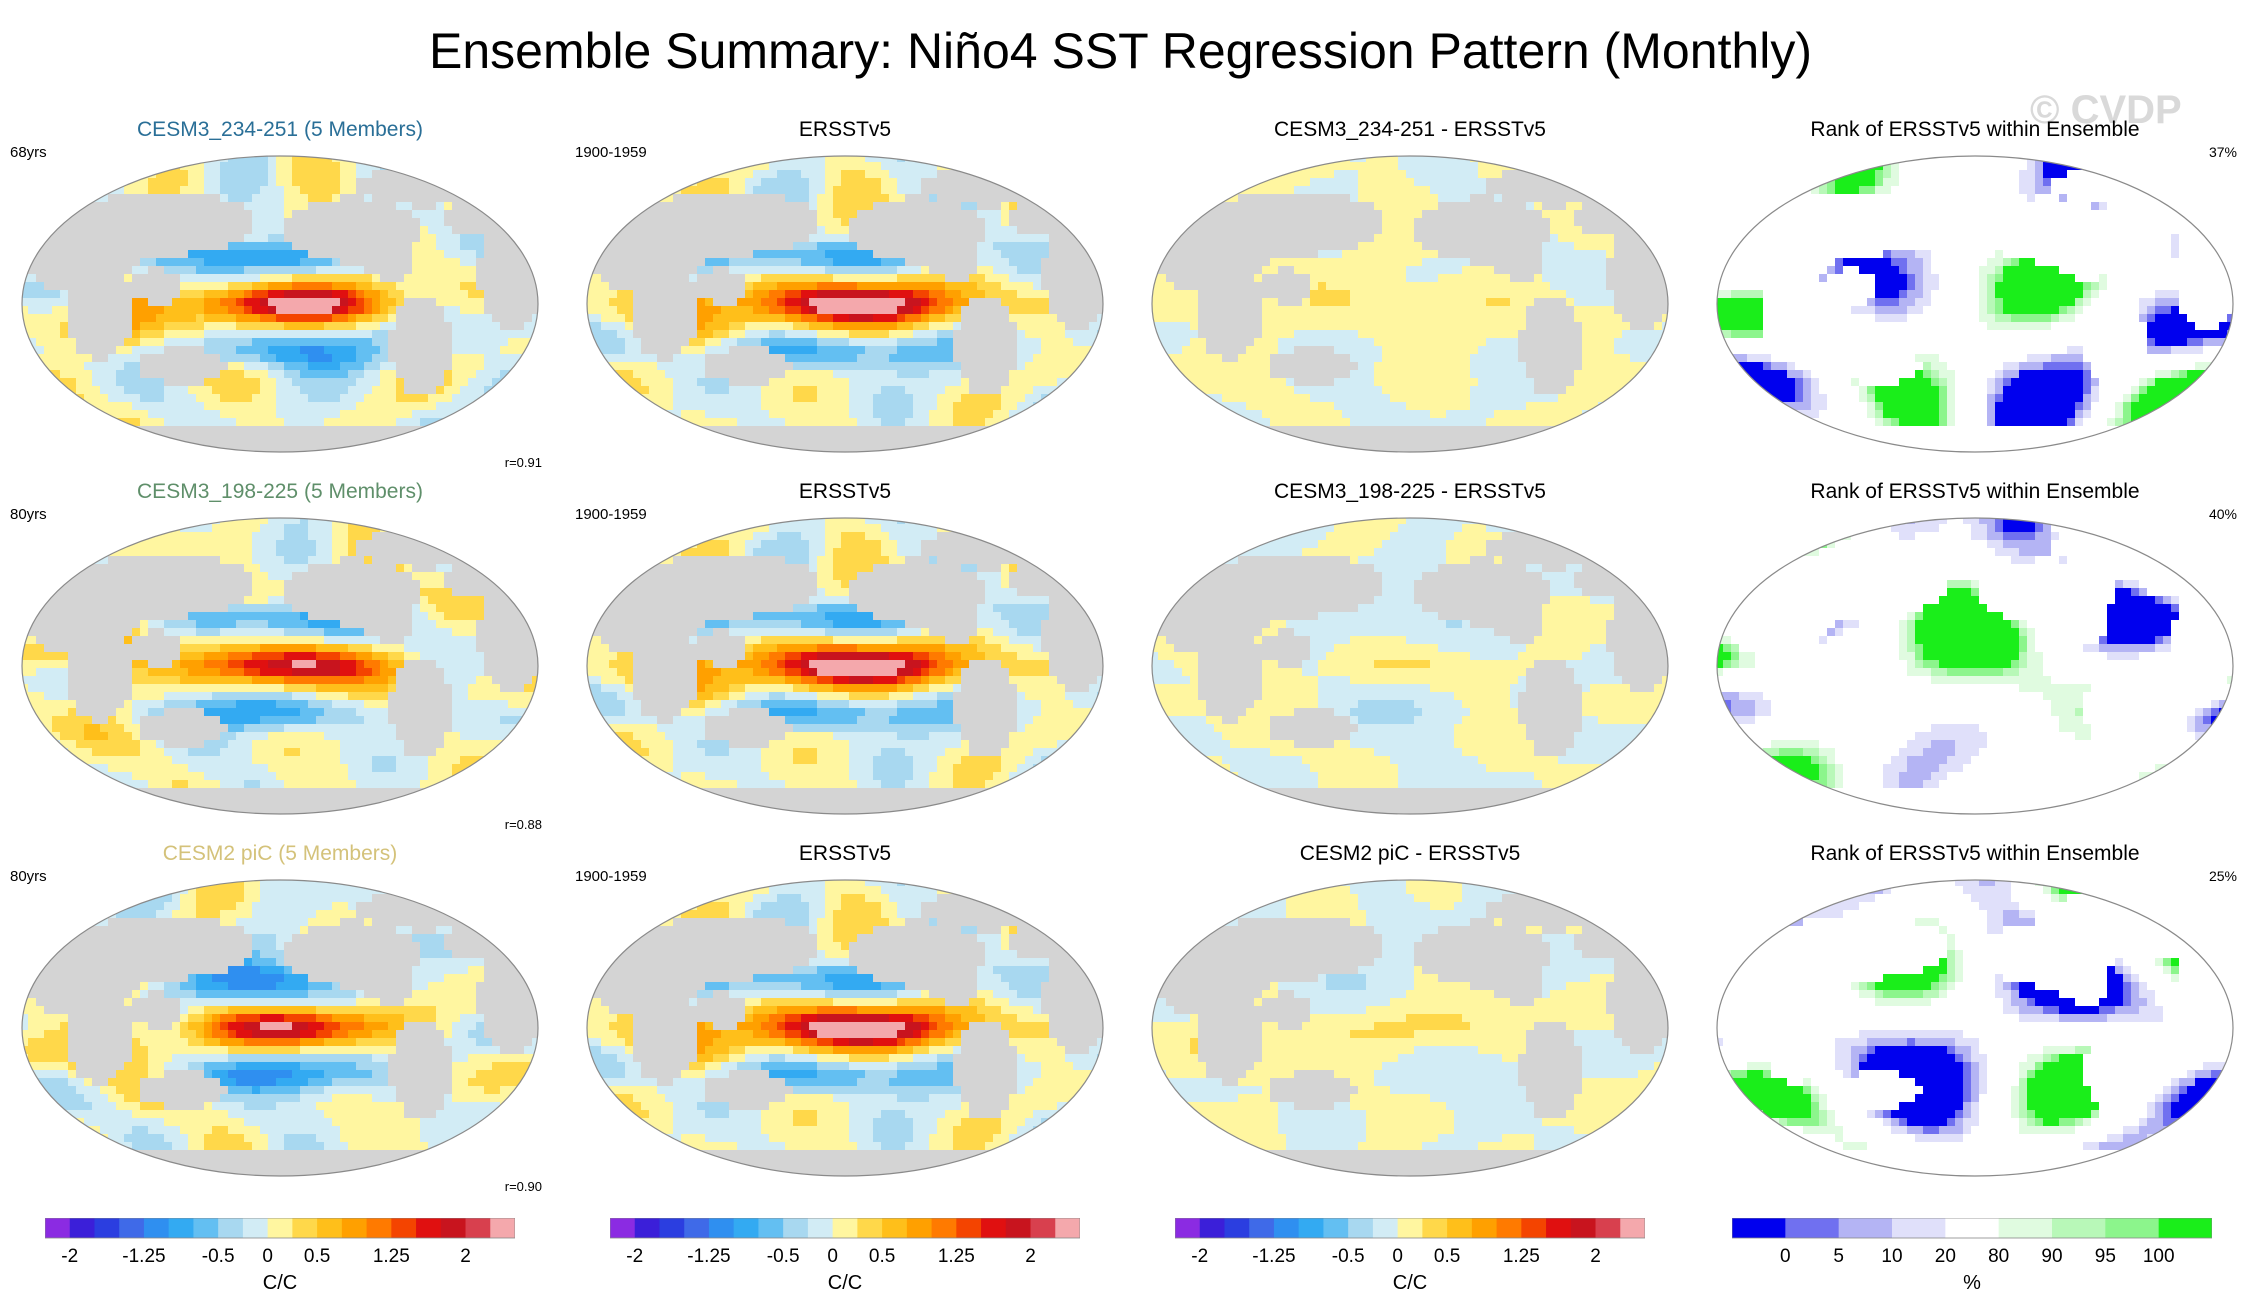  I want to click on panel-model-row1: CESM3_234-251 (5 Members) 68yrs r=0.91, so click(280, 298).